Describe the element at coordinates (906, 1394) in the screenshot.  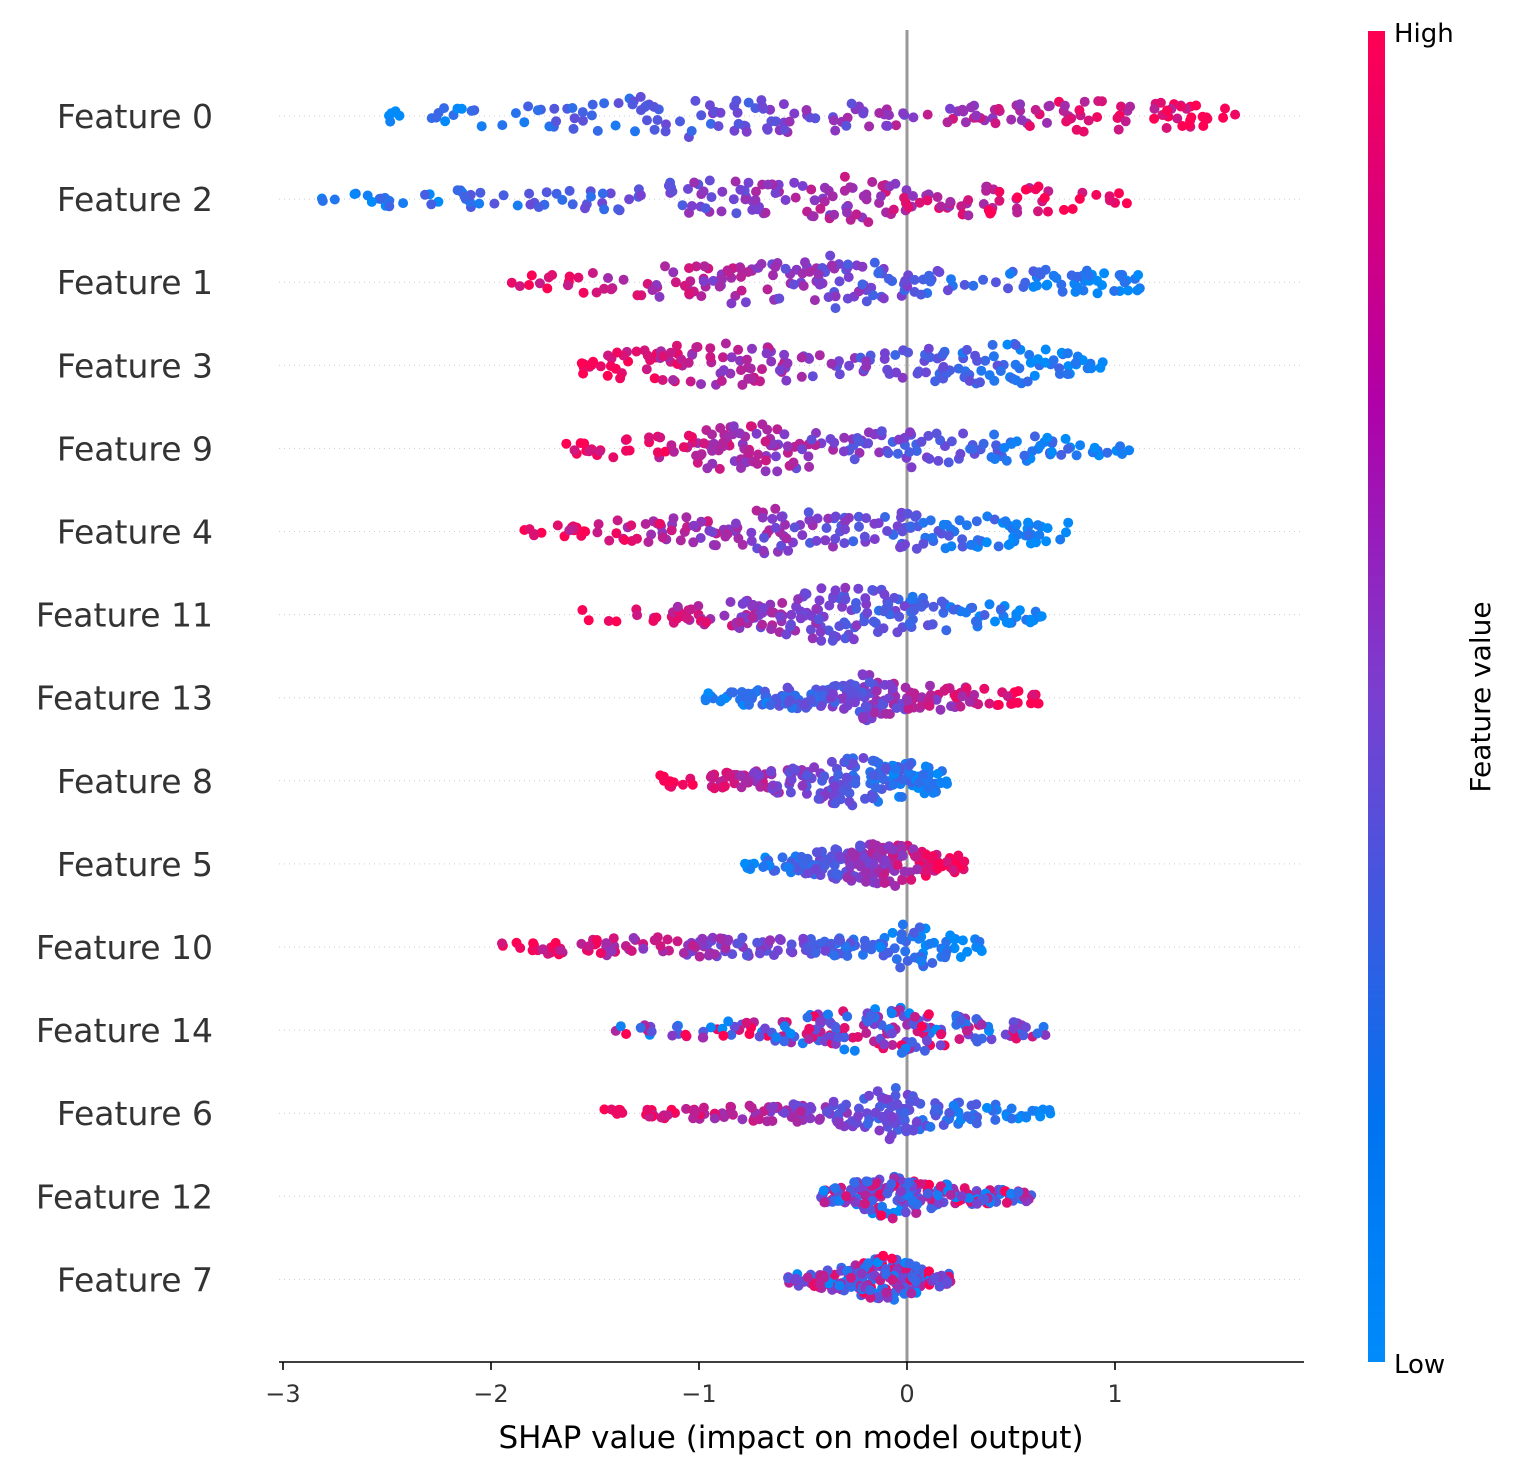
I see `x-tick-label: 0` at that location.